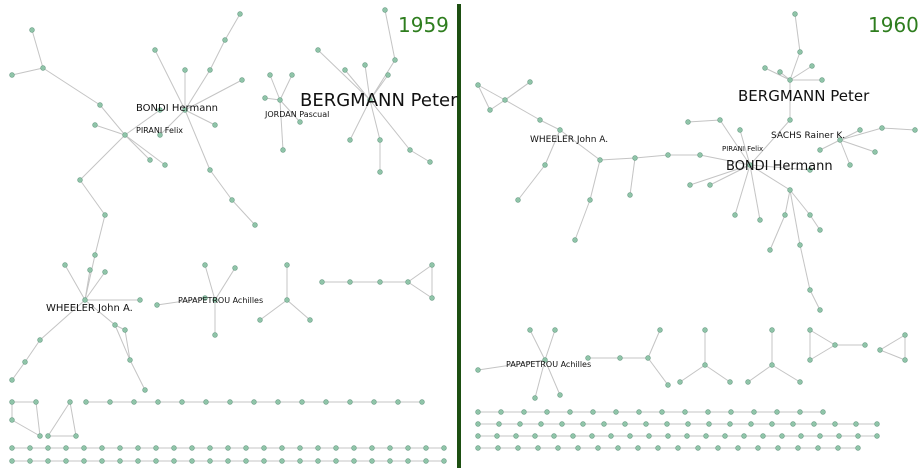  Describe the element at coordinates (423, 25) in the screenshot. I see `year-label: 1959` at that location.